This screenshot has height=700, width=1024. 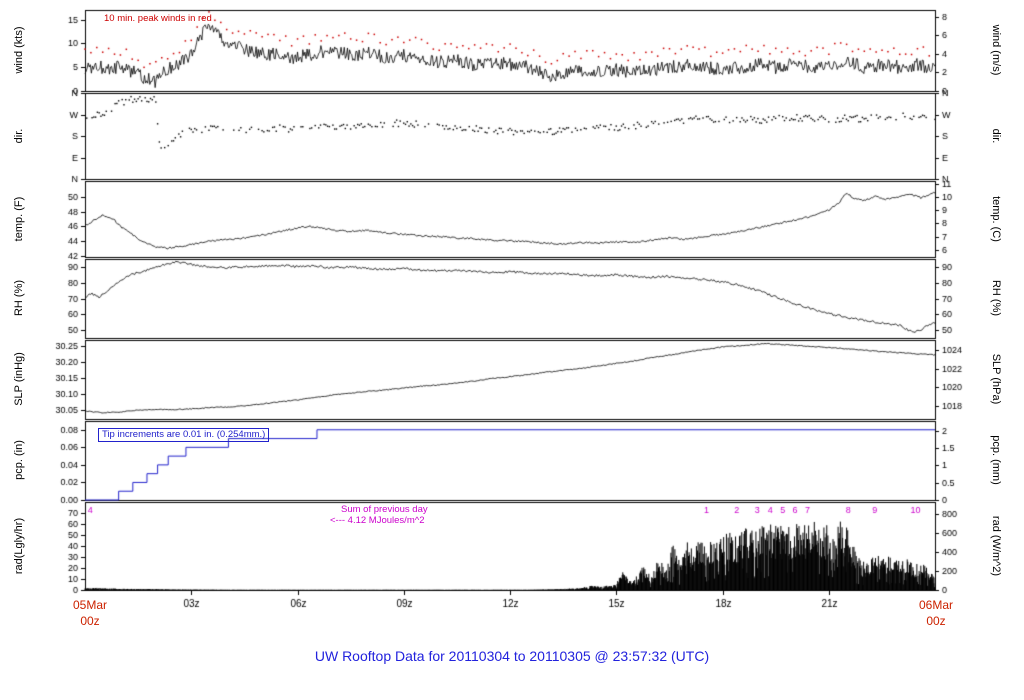 I want to click on tip-increment-note: Tip increments are 0.01 in. (0.254mm.), so click(x=184, y=435).